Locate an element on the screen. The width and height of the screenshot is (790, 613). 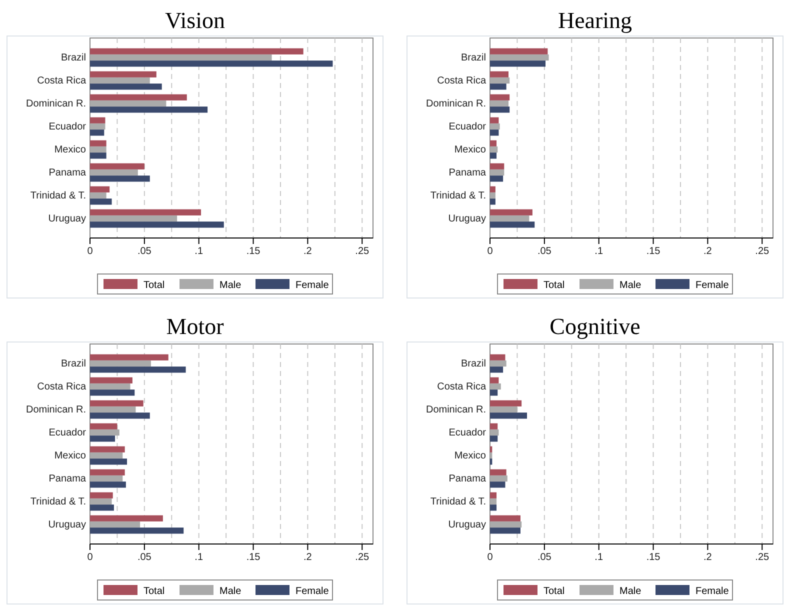
chart-title: Hearing is located at coordinates (595, 20).